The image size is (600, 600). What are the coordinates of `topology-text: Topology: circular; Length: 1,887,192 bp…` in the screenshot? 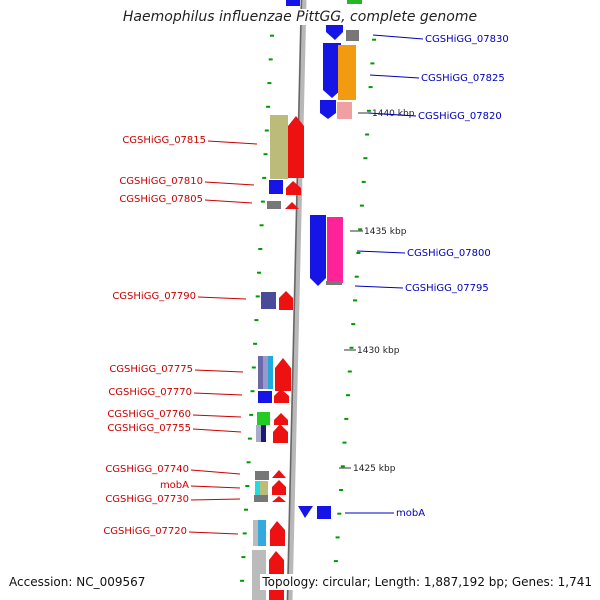 It's located at (427, 582).